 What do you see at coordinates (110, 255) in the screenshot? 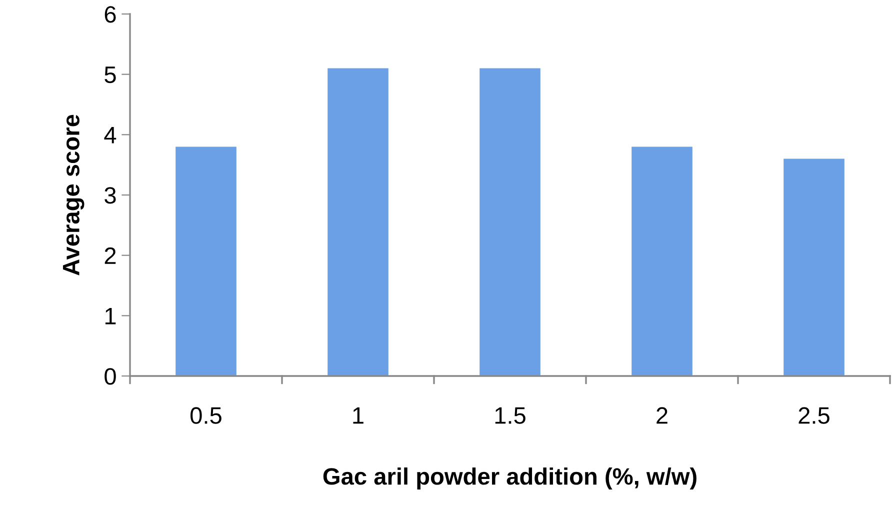
I see `y-tick-label: 2` at bounding box center [110, 255].